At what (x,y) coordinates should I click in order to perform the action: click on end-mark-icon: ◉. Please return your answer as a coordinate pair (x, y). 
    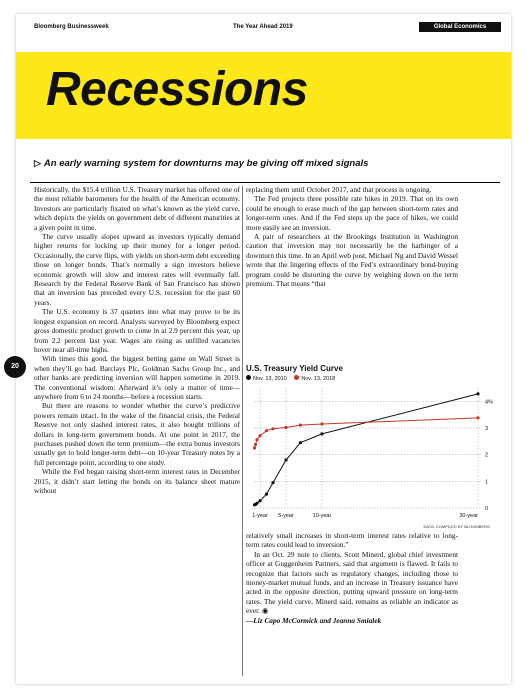
    Looking at the image, I should click on (265, 611).